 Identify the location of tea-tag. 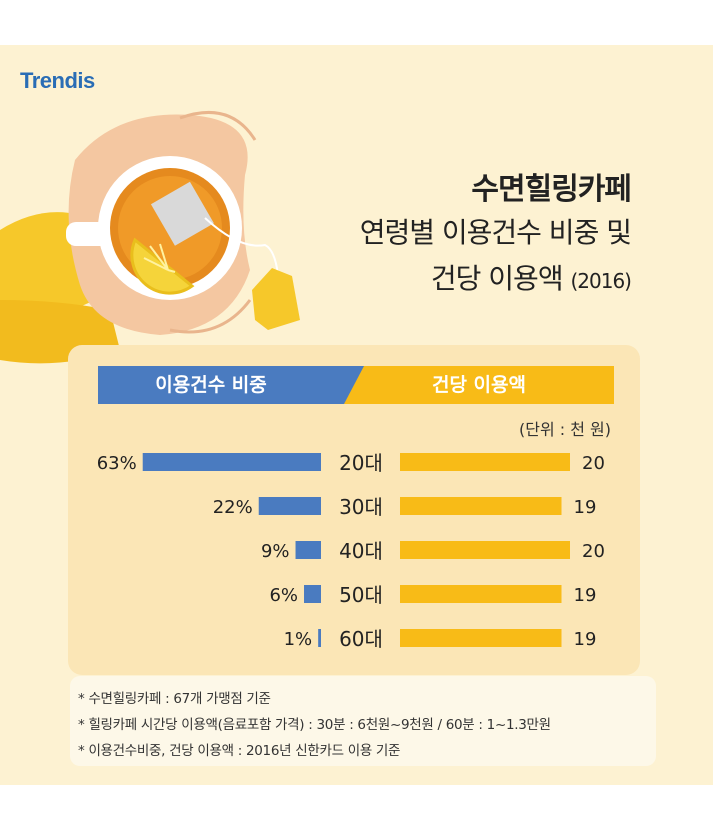
(276, 299).